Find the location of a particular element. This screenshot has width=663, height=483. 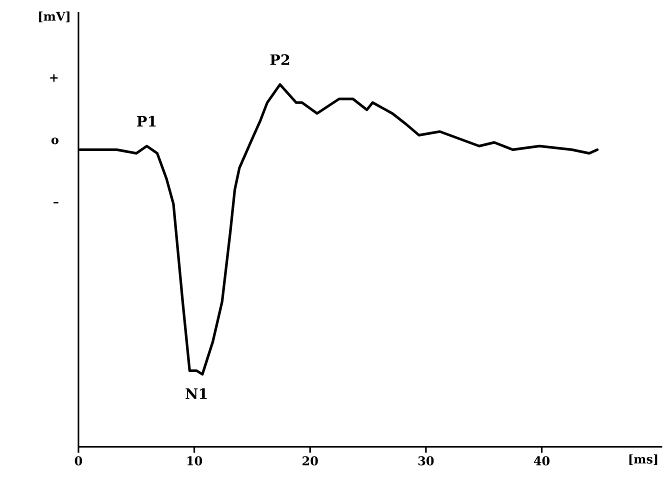

y-axis-title: [mV] is located at coordinates (54, 17).